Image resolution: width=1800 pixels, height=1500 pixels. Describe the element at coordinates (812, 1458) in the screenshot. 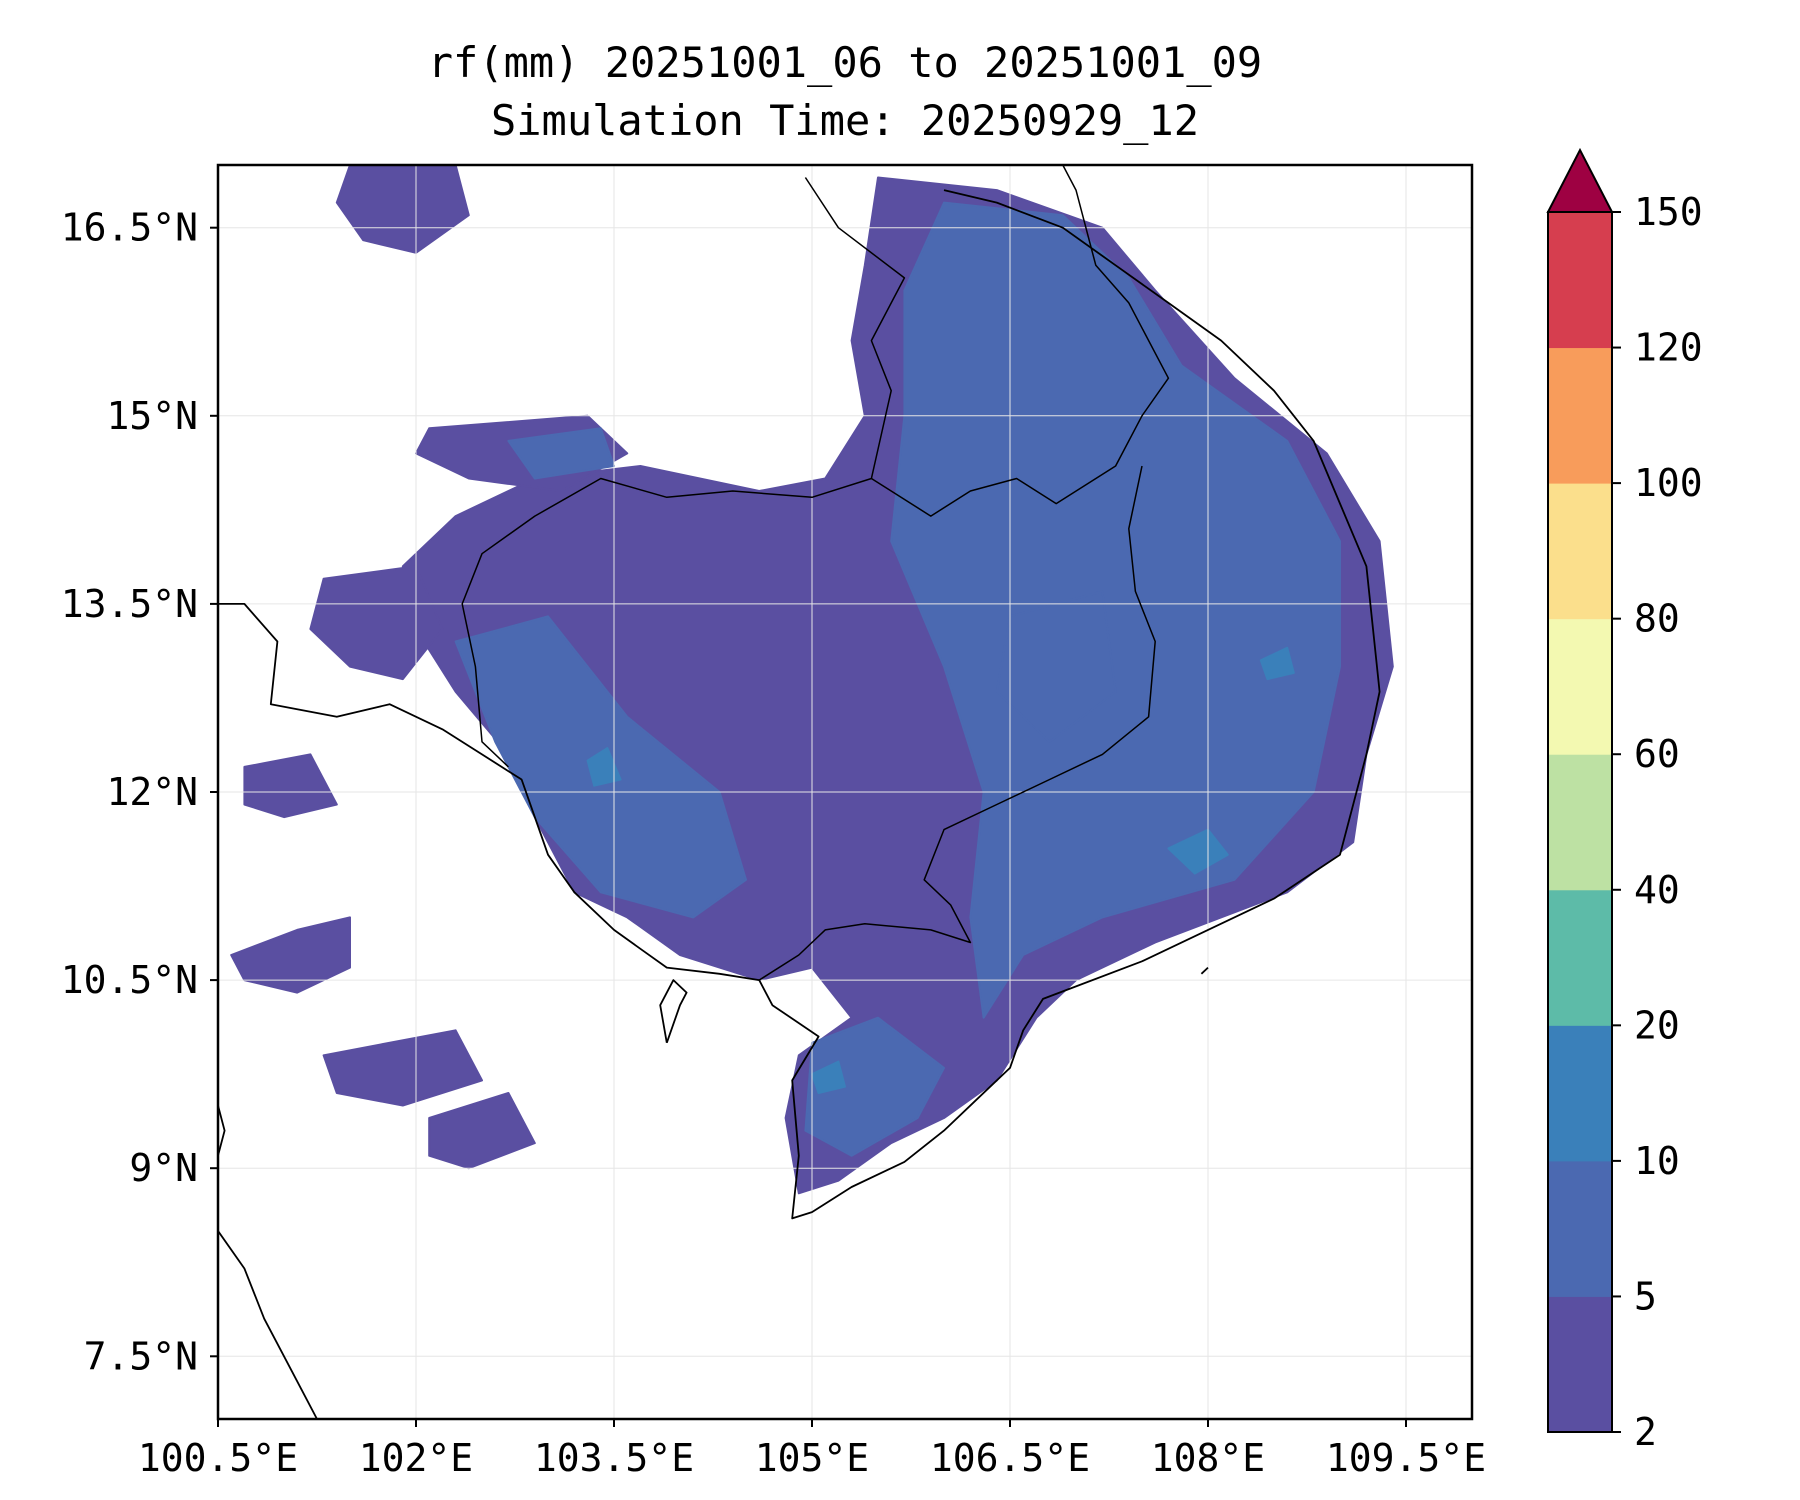

I see `lon-tick-label: 105°E` at that location.